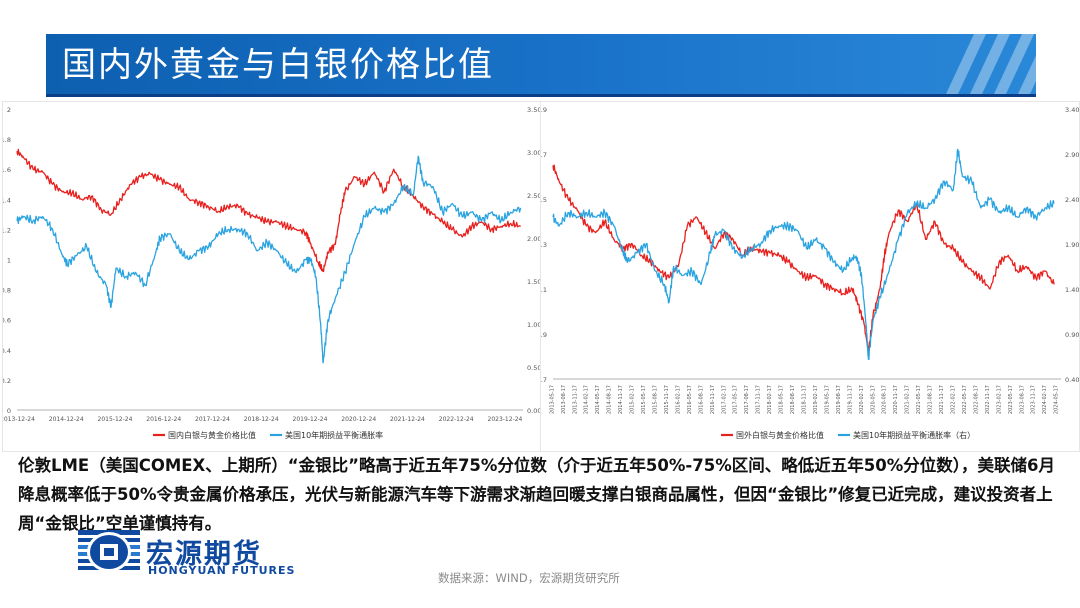 Image resolution: width=1080 pixels, height=608 pixels. What do you see at coordinates (999, 399) in the screenshot?
I see `x-tick-label: 2023-02-17` at bounding box center [999, 399].